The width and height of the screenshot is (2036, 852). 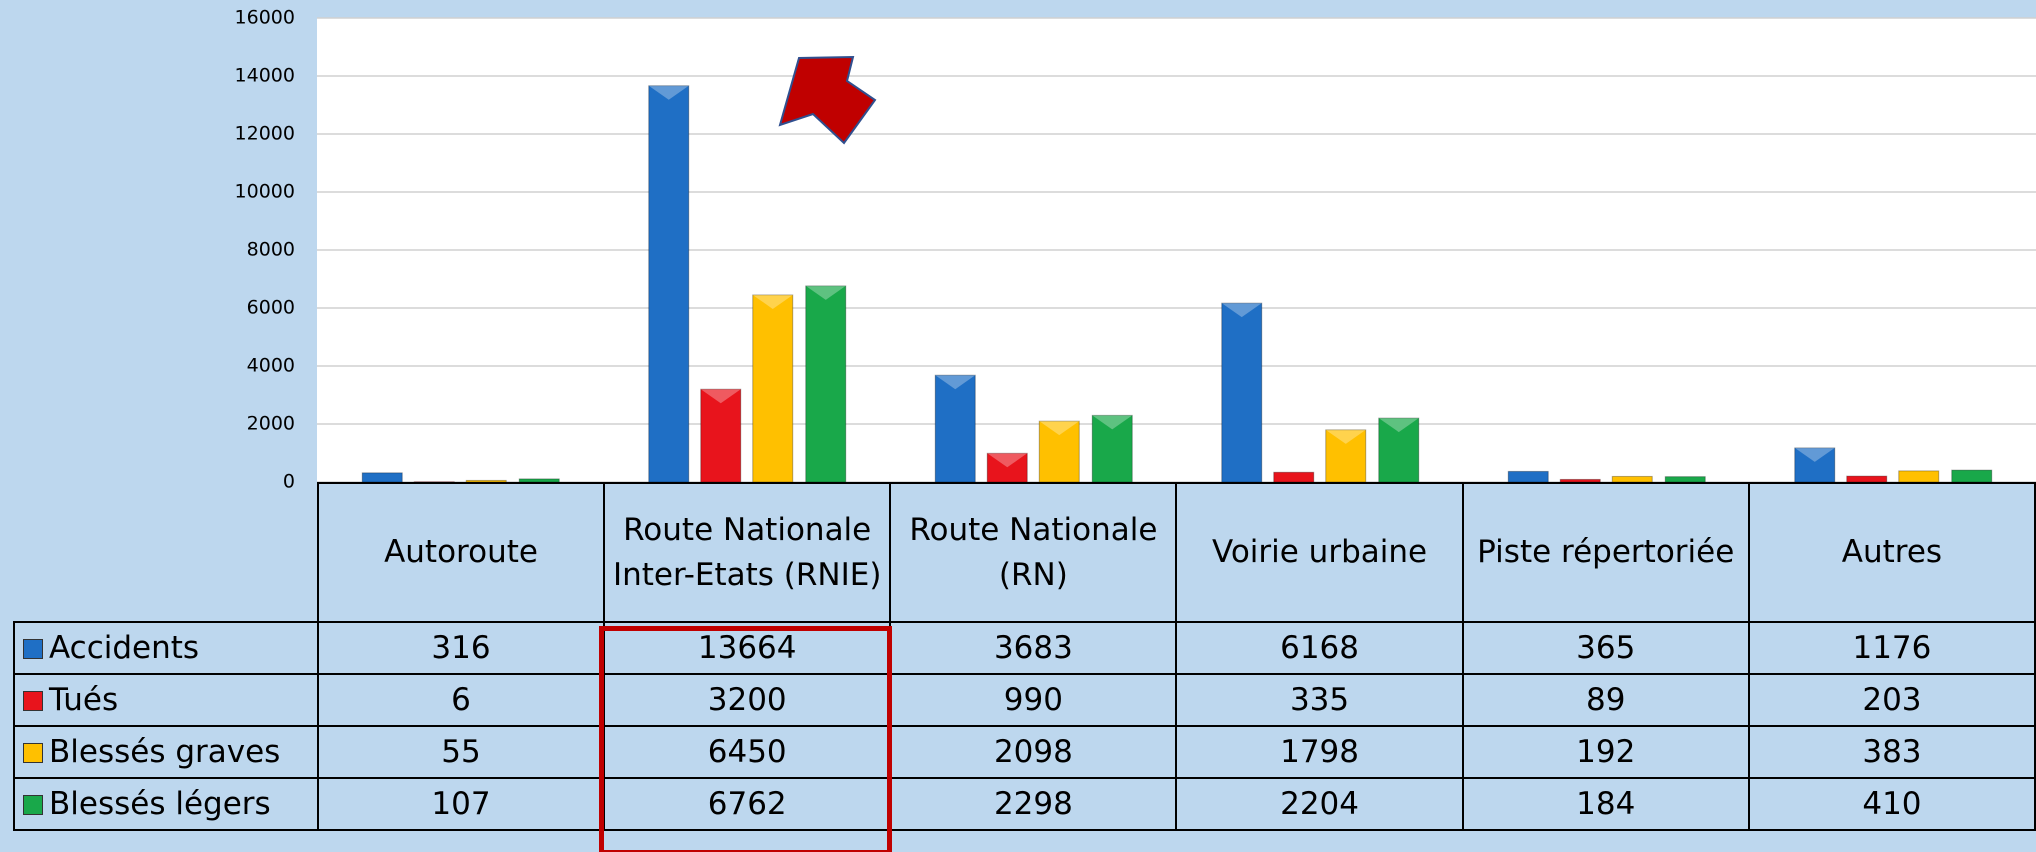 I want to click on table-row: Blessés légers 107 6762 2298 2204 184 410, so click(x=1024, y=804).